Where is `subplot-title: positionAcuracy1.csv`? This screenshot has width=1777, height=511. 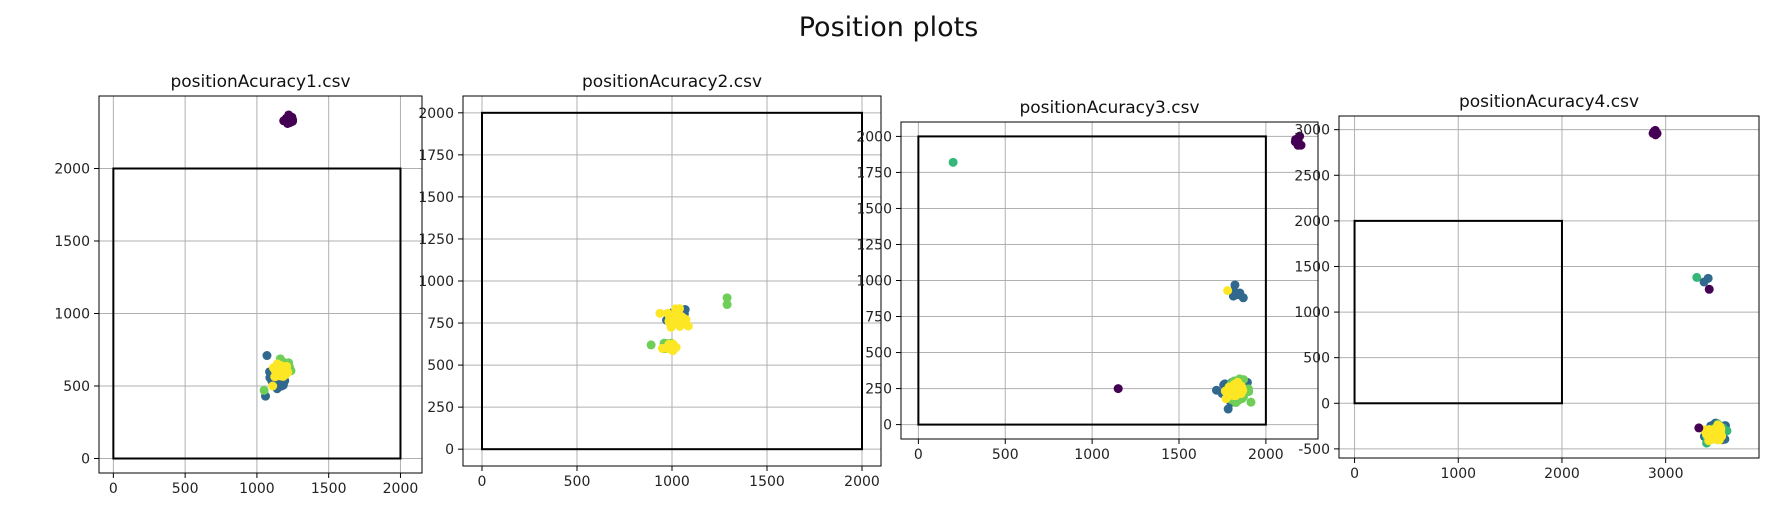 subplot-title: positionAcuracy1.csv is located at coordinates (260, 82).